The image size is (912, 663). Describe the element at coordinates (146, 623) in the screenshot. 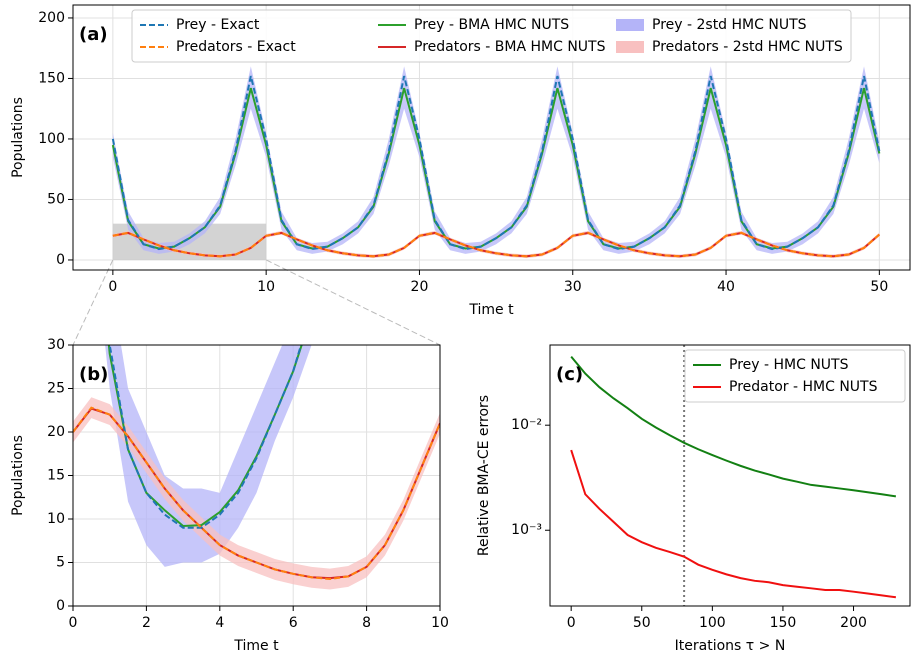

I see `x-tick-label: 2` at that location.